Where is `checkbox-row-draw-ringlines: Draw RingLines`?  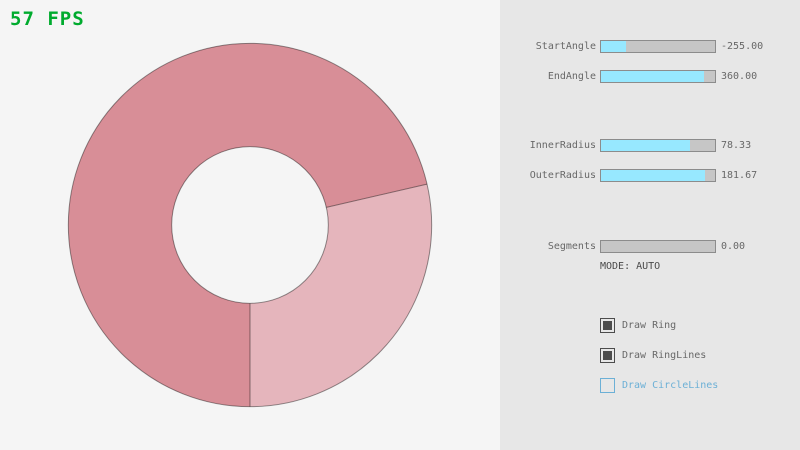 checkbox-row-draw-ringlines: Draw RingLines is located at coordinates (653, 355).